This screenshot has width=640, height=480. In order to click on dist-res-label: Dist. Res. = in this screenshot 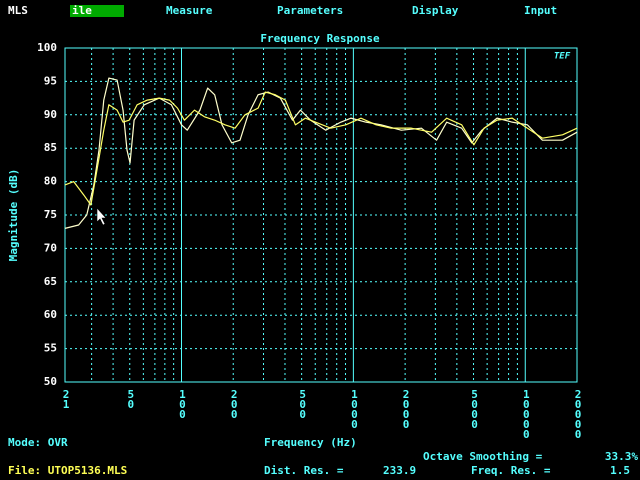, I will do `click(304, 470)`.